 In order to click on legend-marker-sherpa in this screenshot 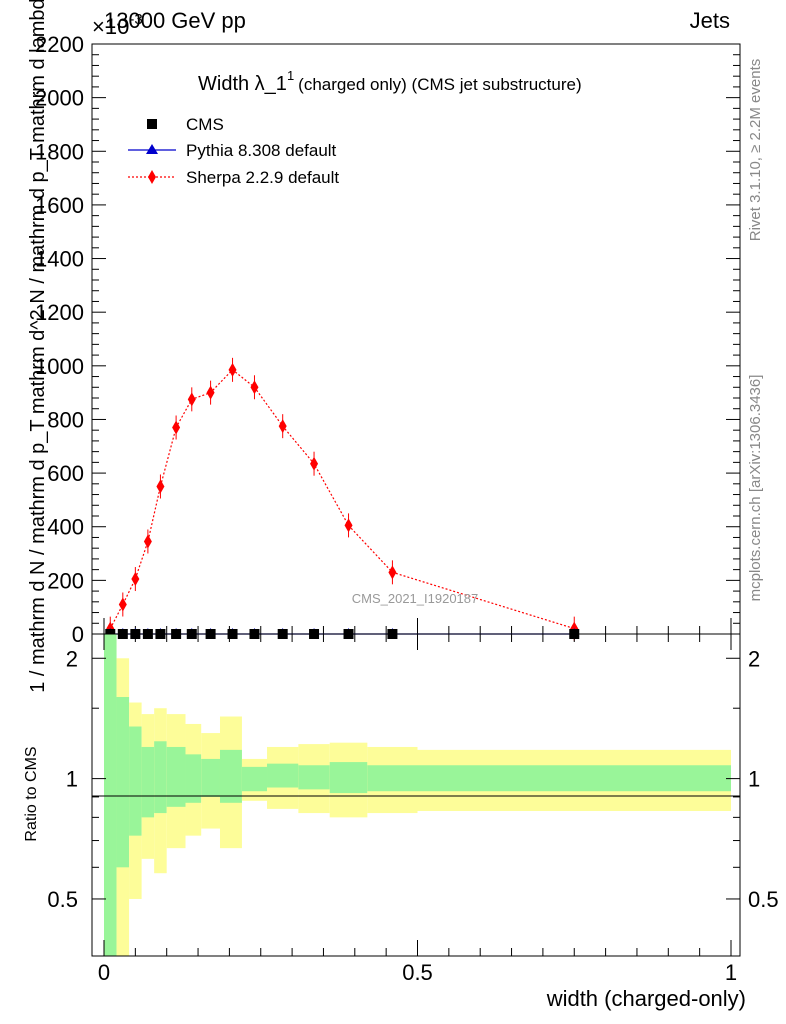, I will do `click(152, 177)`.